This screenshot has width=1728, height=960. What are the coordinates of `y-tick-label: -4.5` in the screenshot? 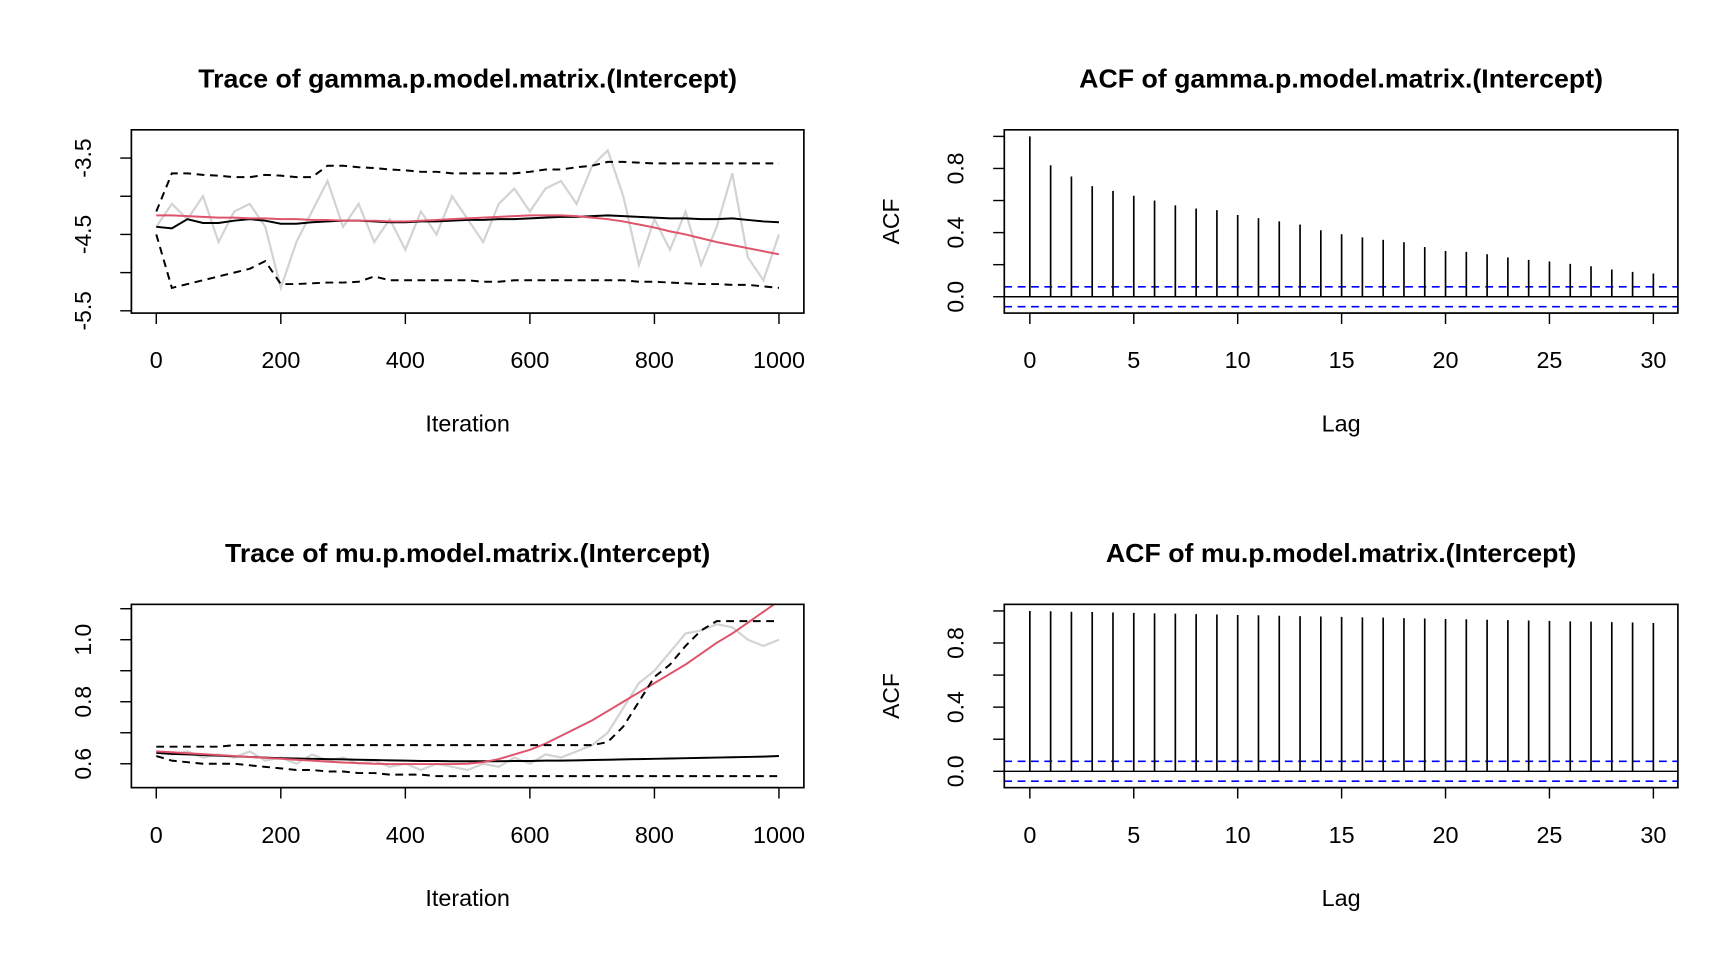 It's located at (83, 234).